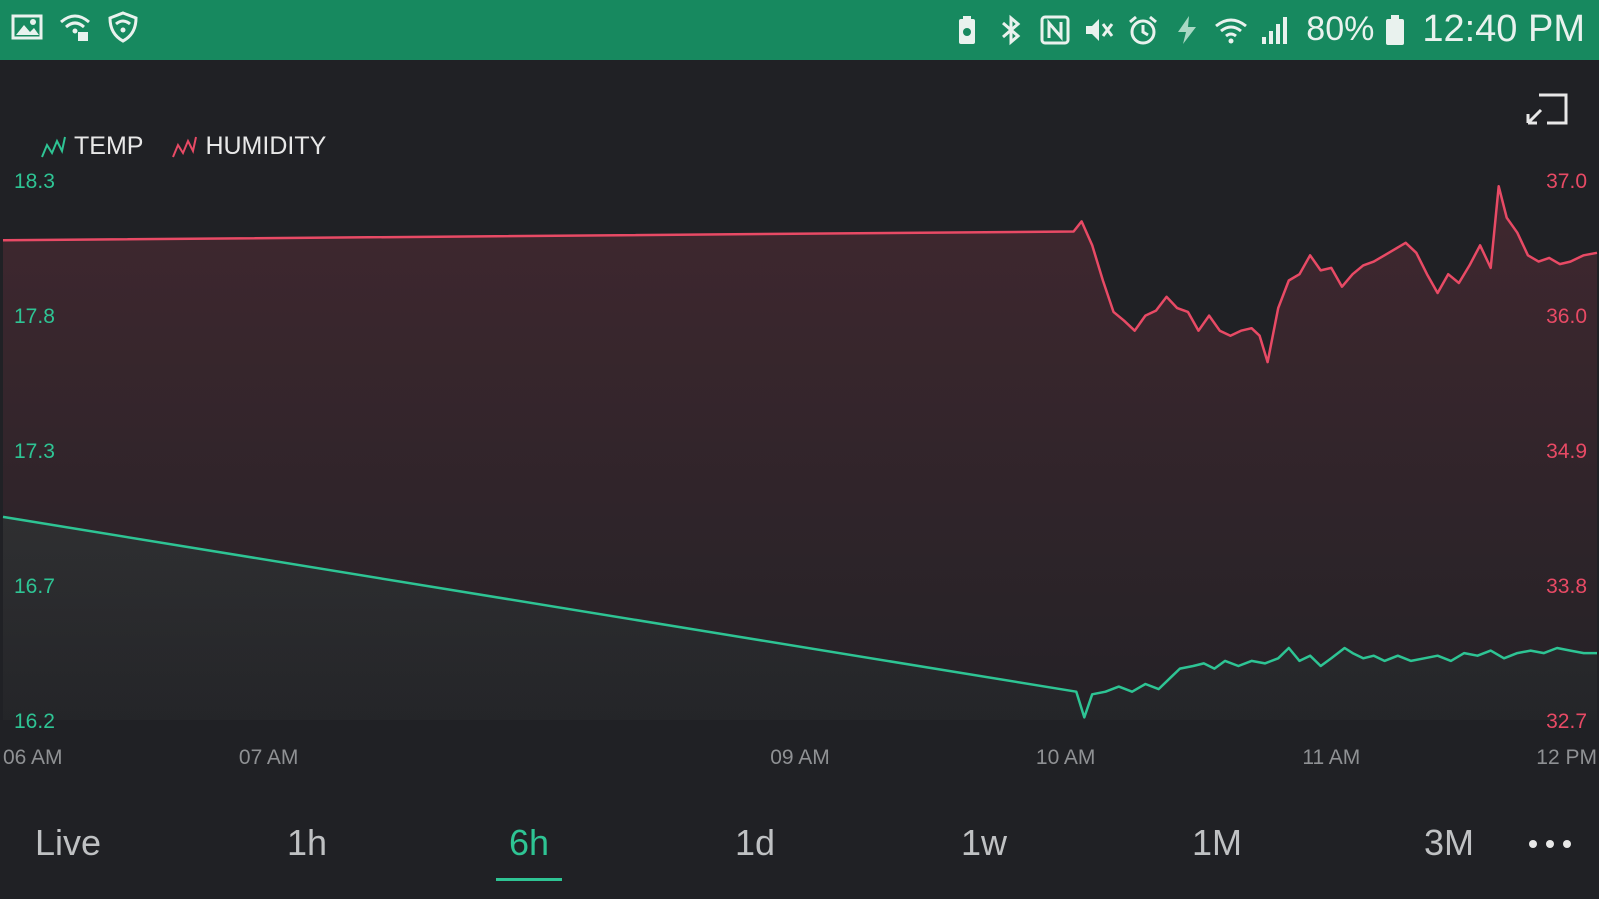  Describe the element at coordinates (1275, 30) in the screenshot. I see `signal-icon` at that location.